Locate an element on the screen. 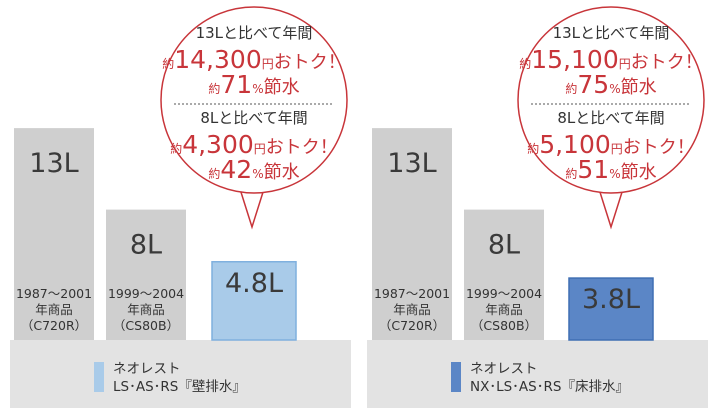 The image size is (718, 416). savings-amount: 14,300 is located at coordinates (217, 59).